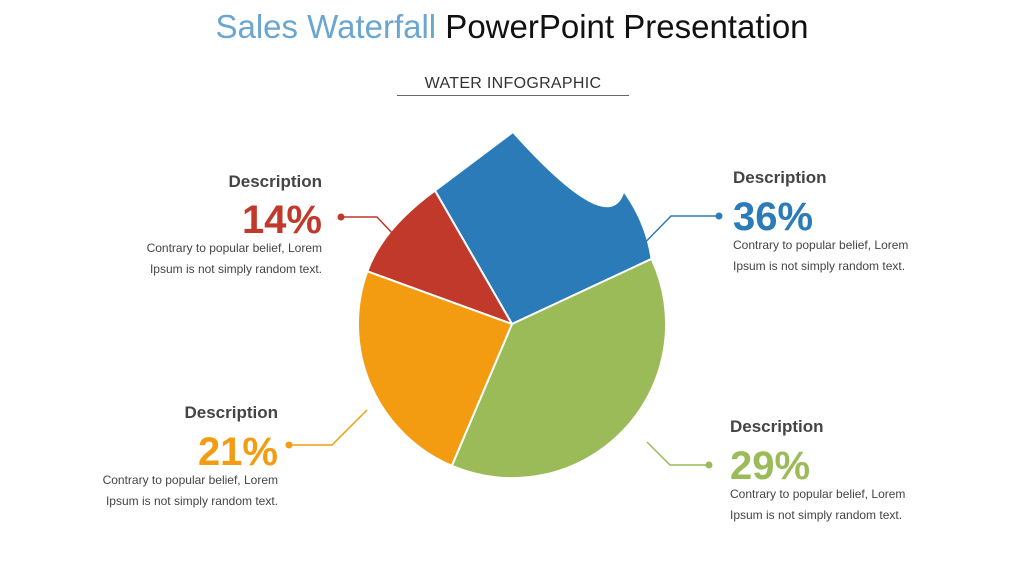 The image size is (1024, 576). I want to click on slide-subtitle: WATER INFOGRAPHIC, so click(513, 83).